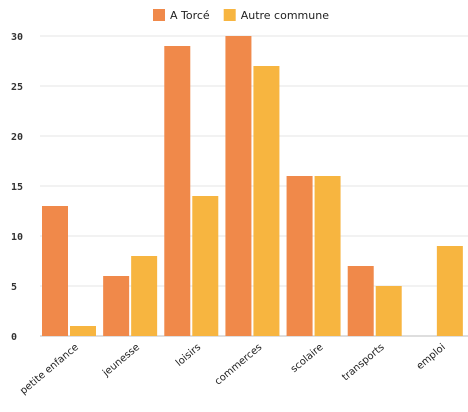 This screenshot has width=468, height=412. Describe the element at coordinates (17, 37) in the screenshot. I see `y-tick-label: 30` at that location.